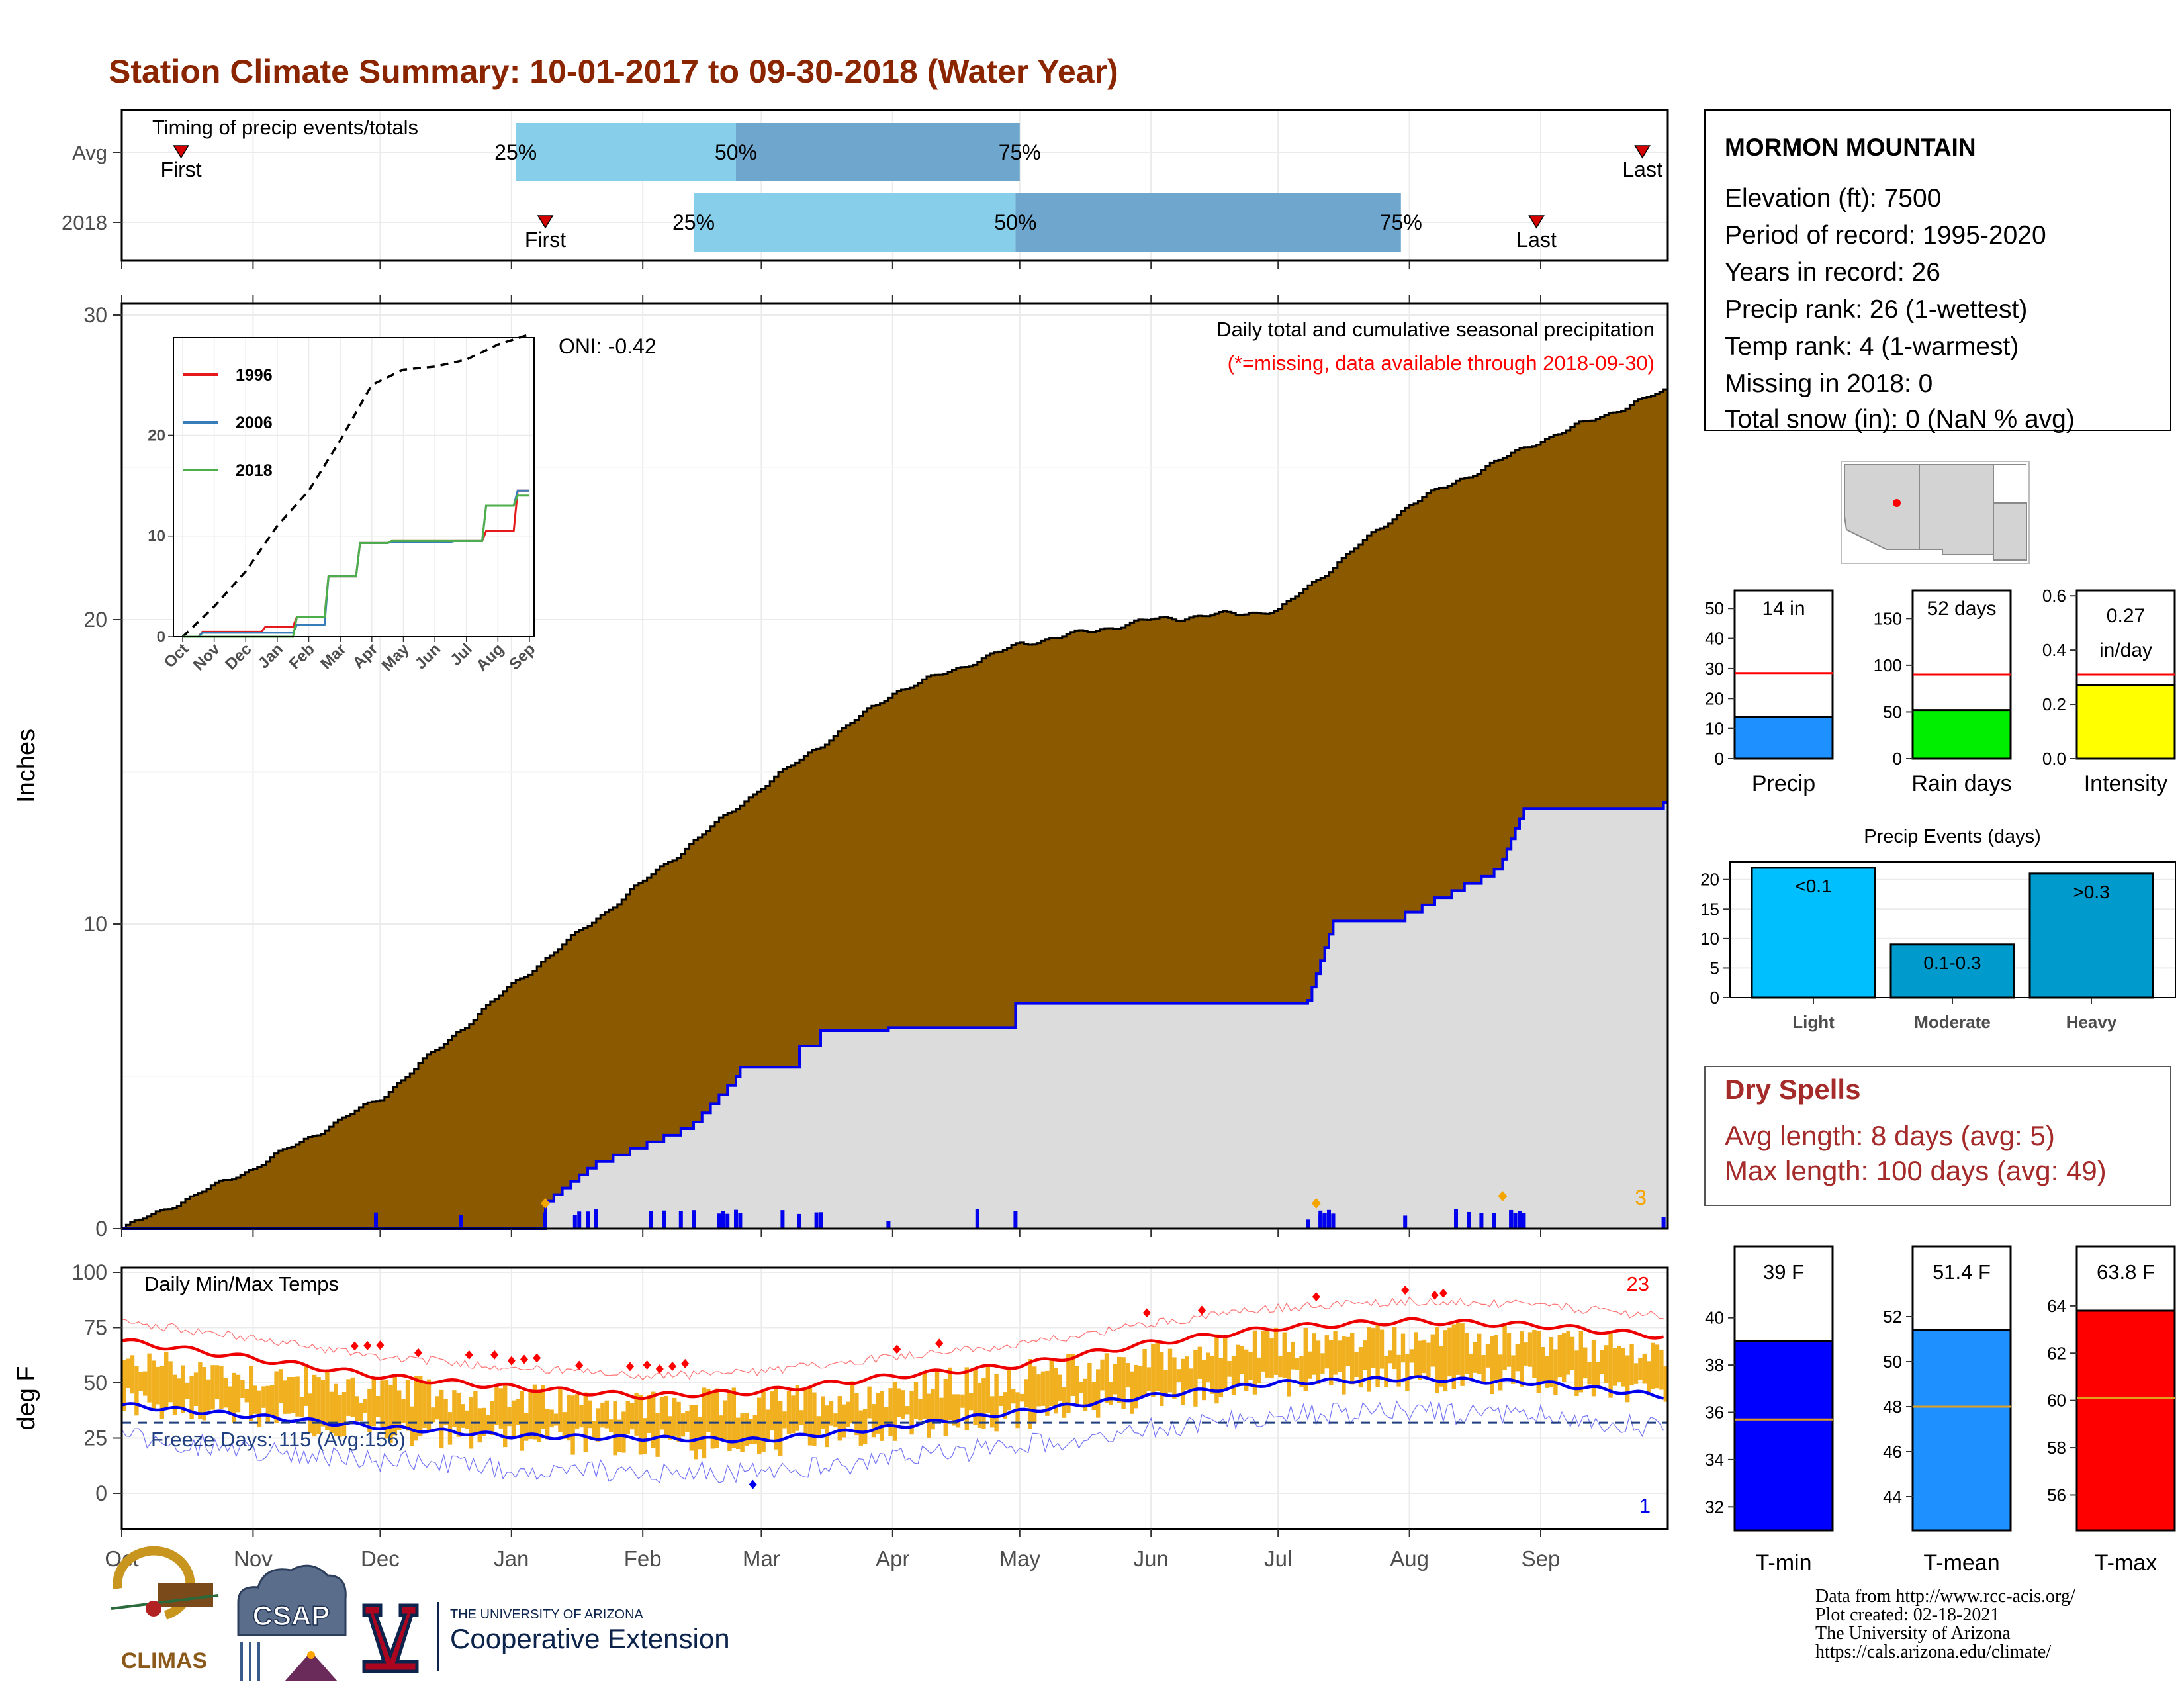 This screenshot has height=1688, width=2184. What do you see at coordinates (95, 1383) in the screenshot?
I see `temp-ytick-label-2: 50` at bounding box center [95, 1383].